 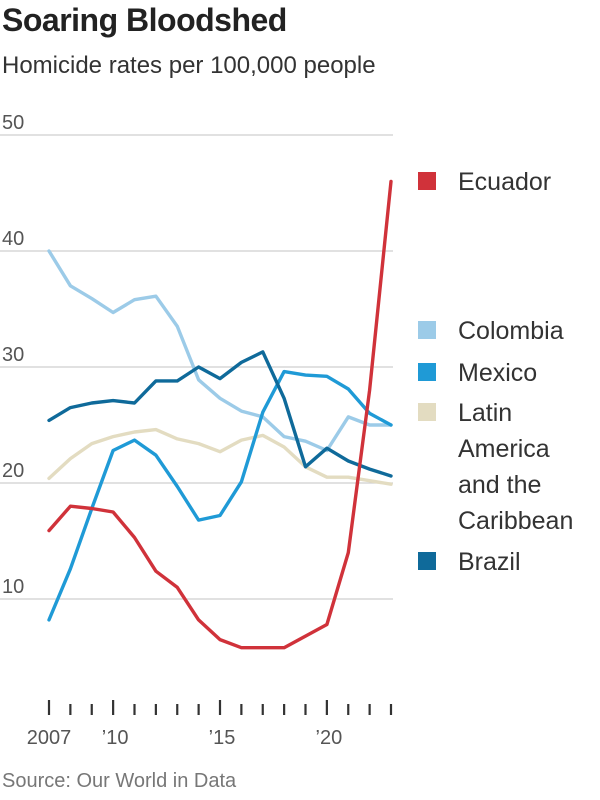 I want to click on x-tick-label-2015: ’15, so click(x=222, y=738).